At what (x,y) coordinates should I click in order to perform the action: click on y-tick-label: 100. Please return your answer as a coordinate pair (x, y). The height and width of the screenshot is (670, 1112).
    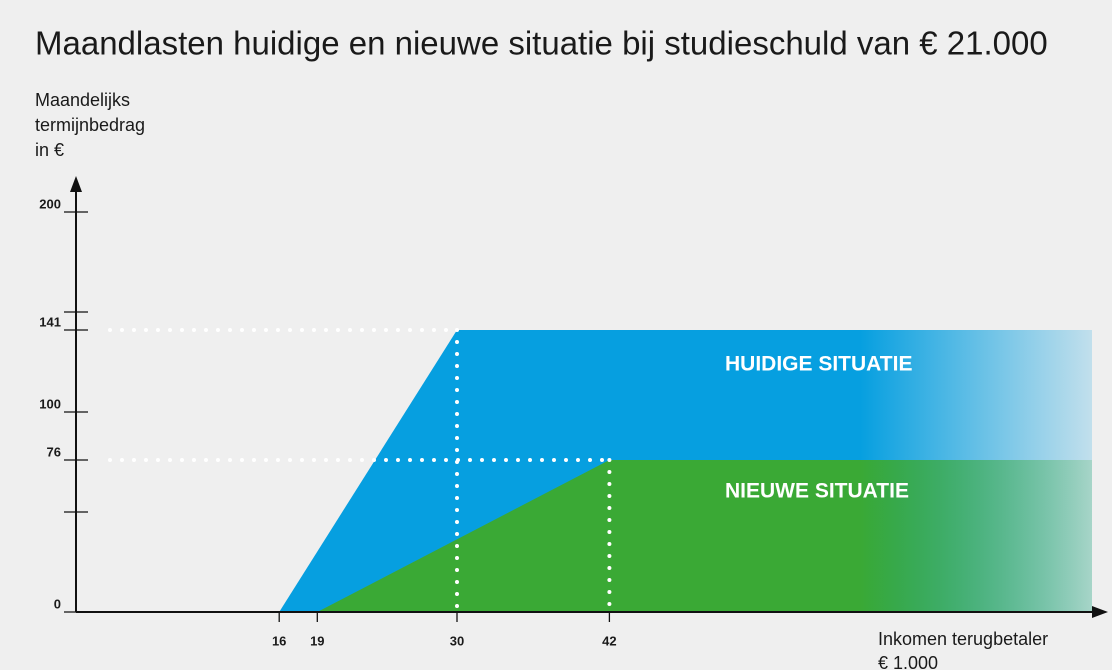
    Looking at the image, I should click on (50, 403).